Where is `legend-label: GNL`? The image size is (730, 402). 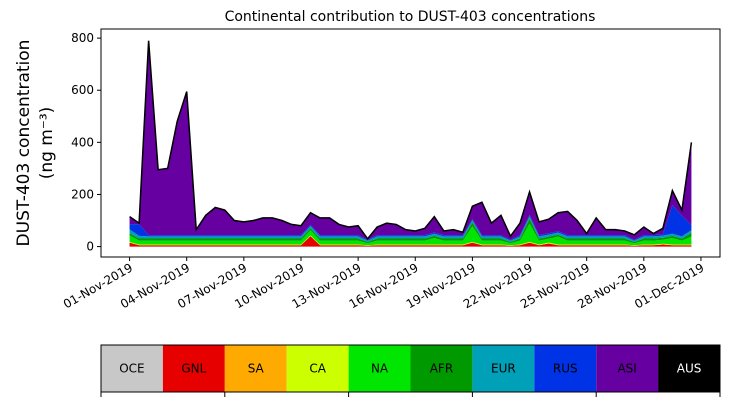
legend-label: GNL is located at coordinates (193, 369).